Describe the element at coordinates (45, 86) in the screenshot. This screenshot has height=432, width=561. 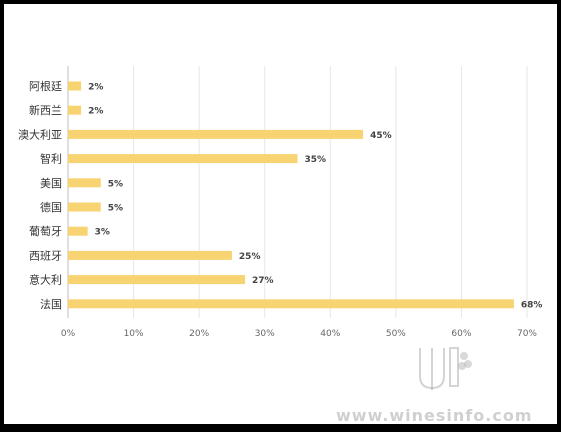
I see `category-label: 阿根廷` at that location.